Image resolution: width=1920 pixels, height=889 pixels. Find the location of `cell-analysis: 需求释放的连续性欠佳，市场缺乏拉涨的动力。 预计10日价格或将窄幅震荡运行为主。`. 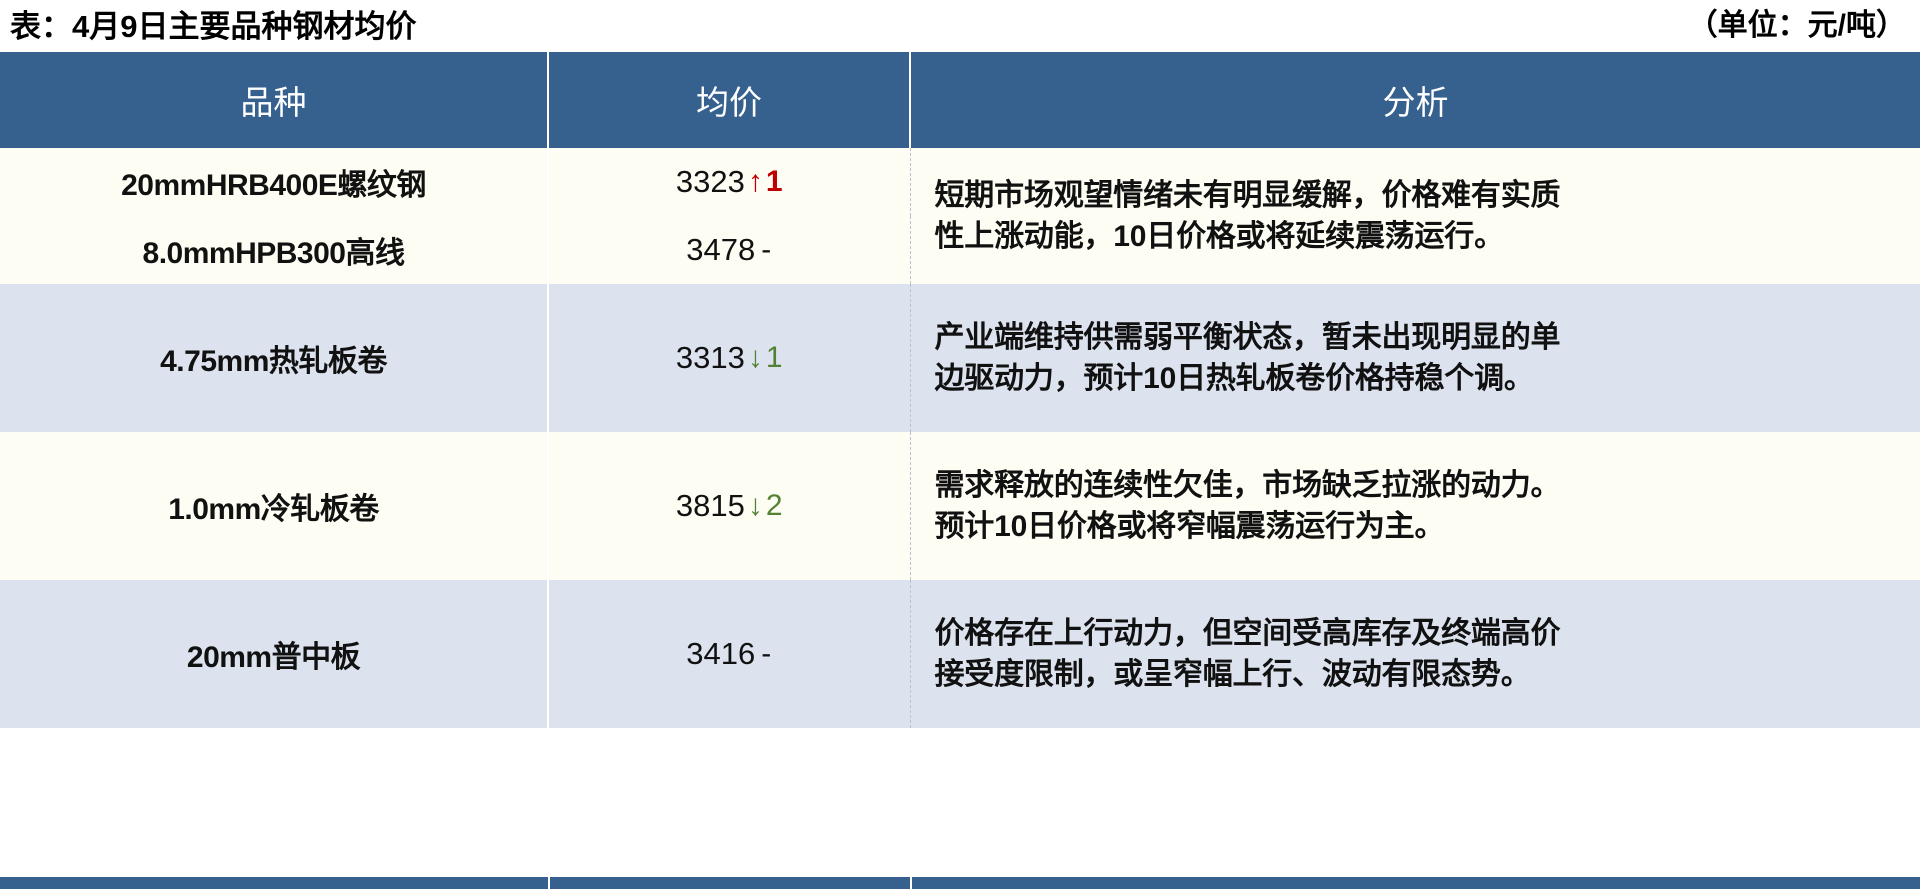

cell-analysis: 需求释放的连续性欠佳，市场缺乏拉涨的动力。 预计10日价格或将窄幅震荡运行为主。 is located at coordinates (1415, 506).